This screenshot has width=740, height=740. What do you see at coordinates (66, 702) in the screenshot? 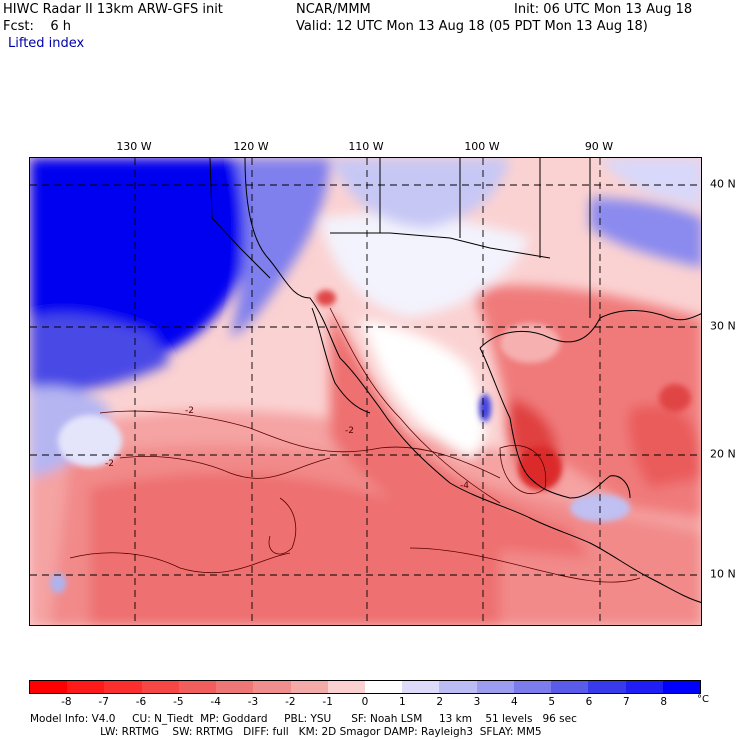
I see `colorbar-tick-label: -8` at bounding box center [66, 702].